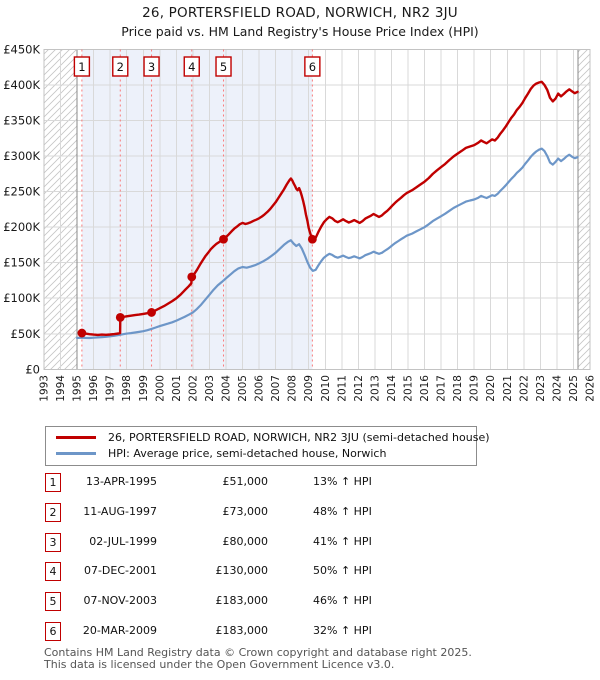 Image resolution: width=600 pixels, height=680 pixels. What do you see at coordinates (144, 388) in the screenshot?
I see `x-axis-label: 1999` at bounding box center [144, 388].